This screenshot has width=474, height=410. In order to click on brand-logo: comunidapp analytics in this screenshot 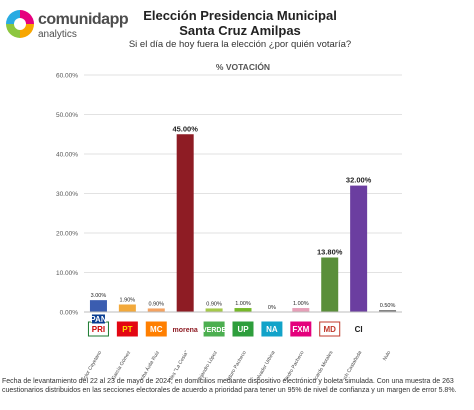, I will do `click(66, 26)`.